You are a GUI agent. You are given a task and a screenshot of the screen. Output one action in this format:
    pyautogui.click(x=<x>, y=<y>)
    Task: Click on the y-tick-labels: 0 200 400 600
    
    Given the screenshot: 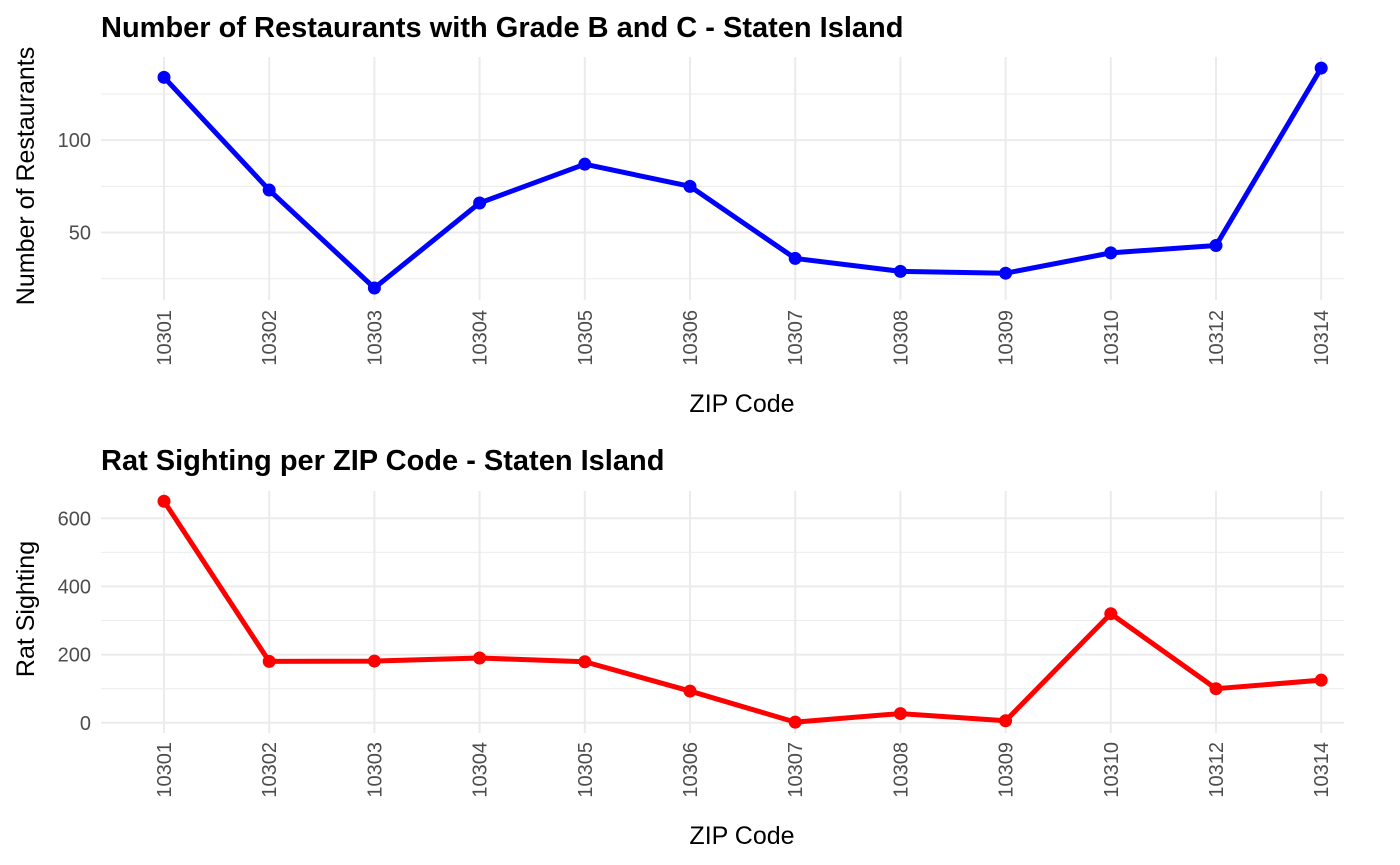 What is the action you would take?
    pyautogui.click(x=74, y=621)
    